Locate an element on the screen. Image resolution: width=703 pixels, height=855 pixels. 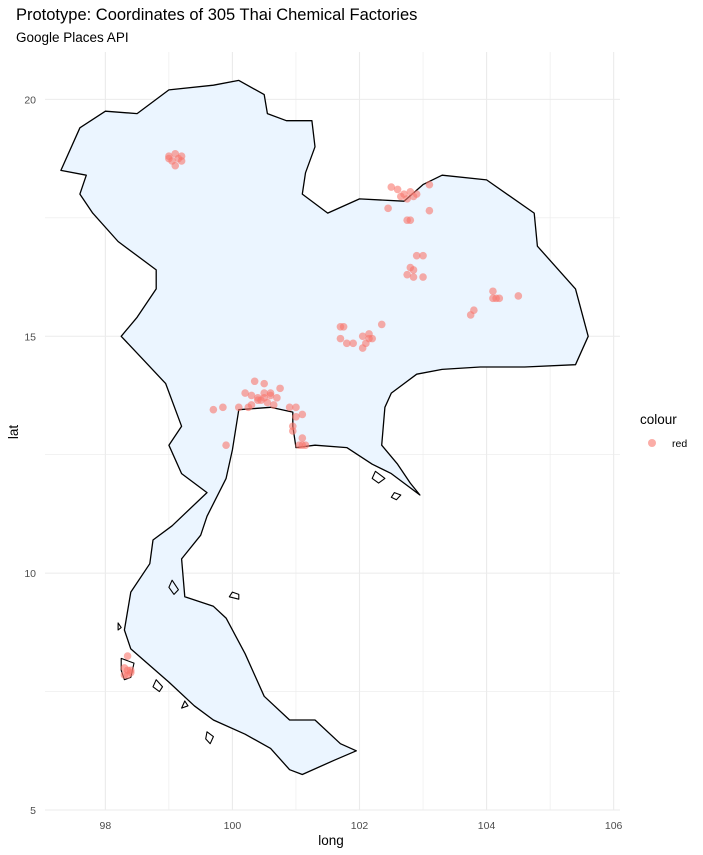
legend: colour red is located at coordinates (663, 431).